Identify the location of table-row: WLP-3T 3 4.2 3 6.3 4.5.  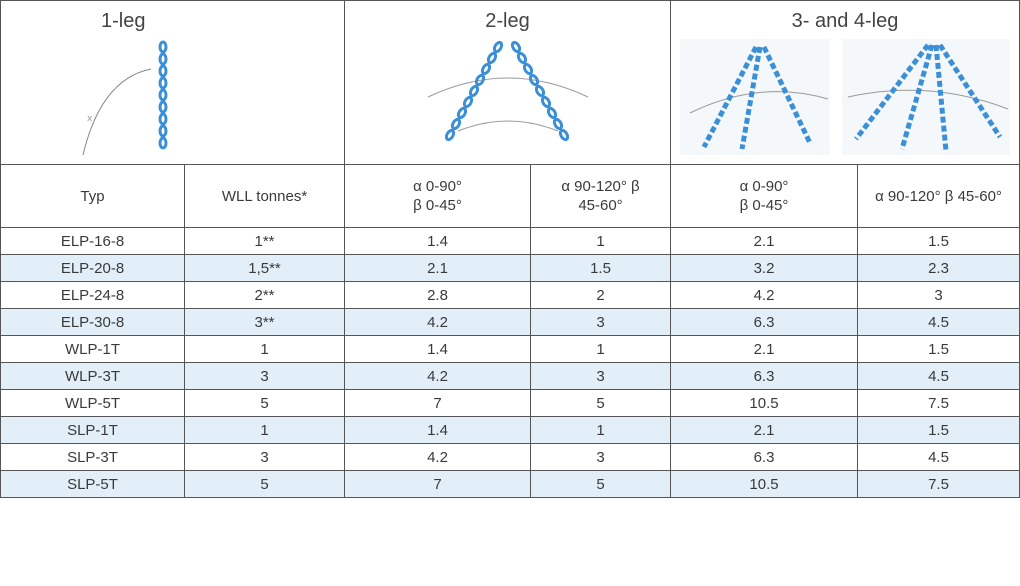
(510, 376).